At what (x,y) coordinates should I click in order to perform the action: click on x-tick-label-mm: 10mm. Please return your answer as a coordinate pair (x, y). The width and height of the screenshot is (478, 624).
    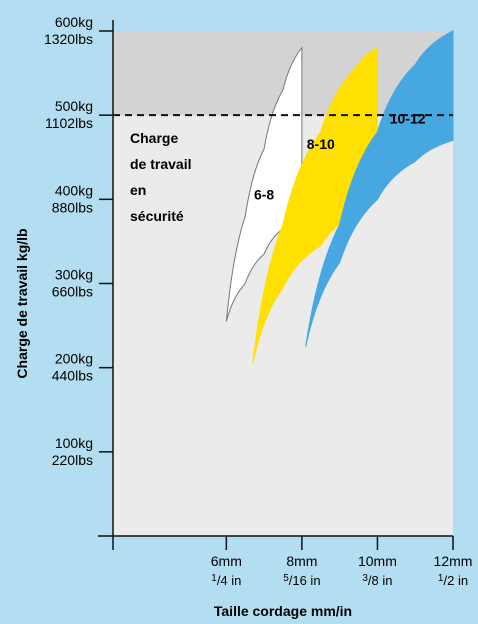
    Looking at the image, I should click on (377, 561).